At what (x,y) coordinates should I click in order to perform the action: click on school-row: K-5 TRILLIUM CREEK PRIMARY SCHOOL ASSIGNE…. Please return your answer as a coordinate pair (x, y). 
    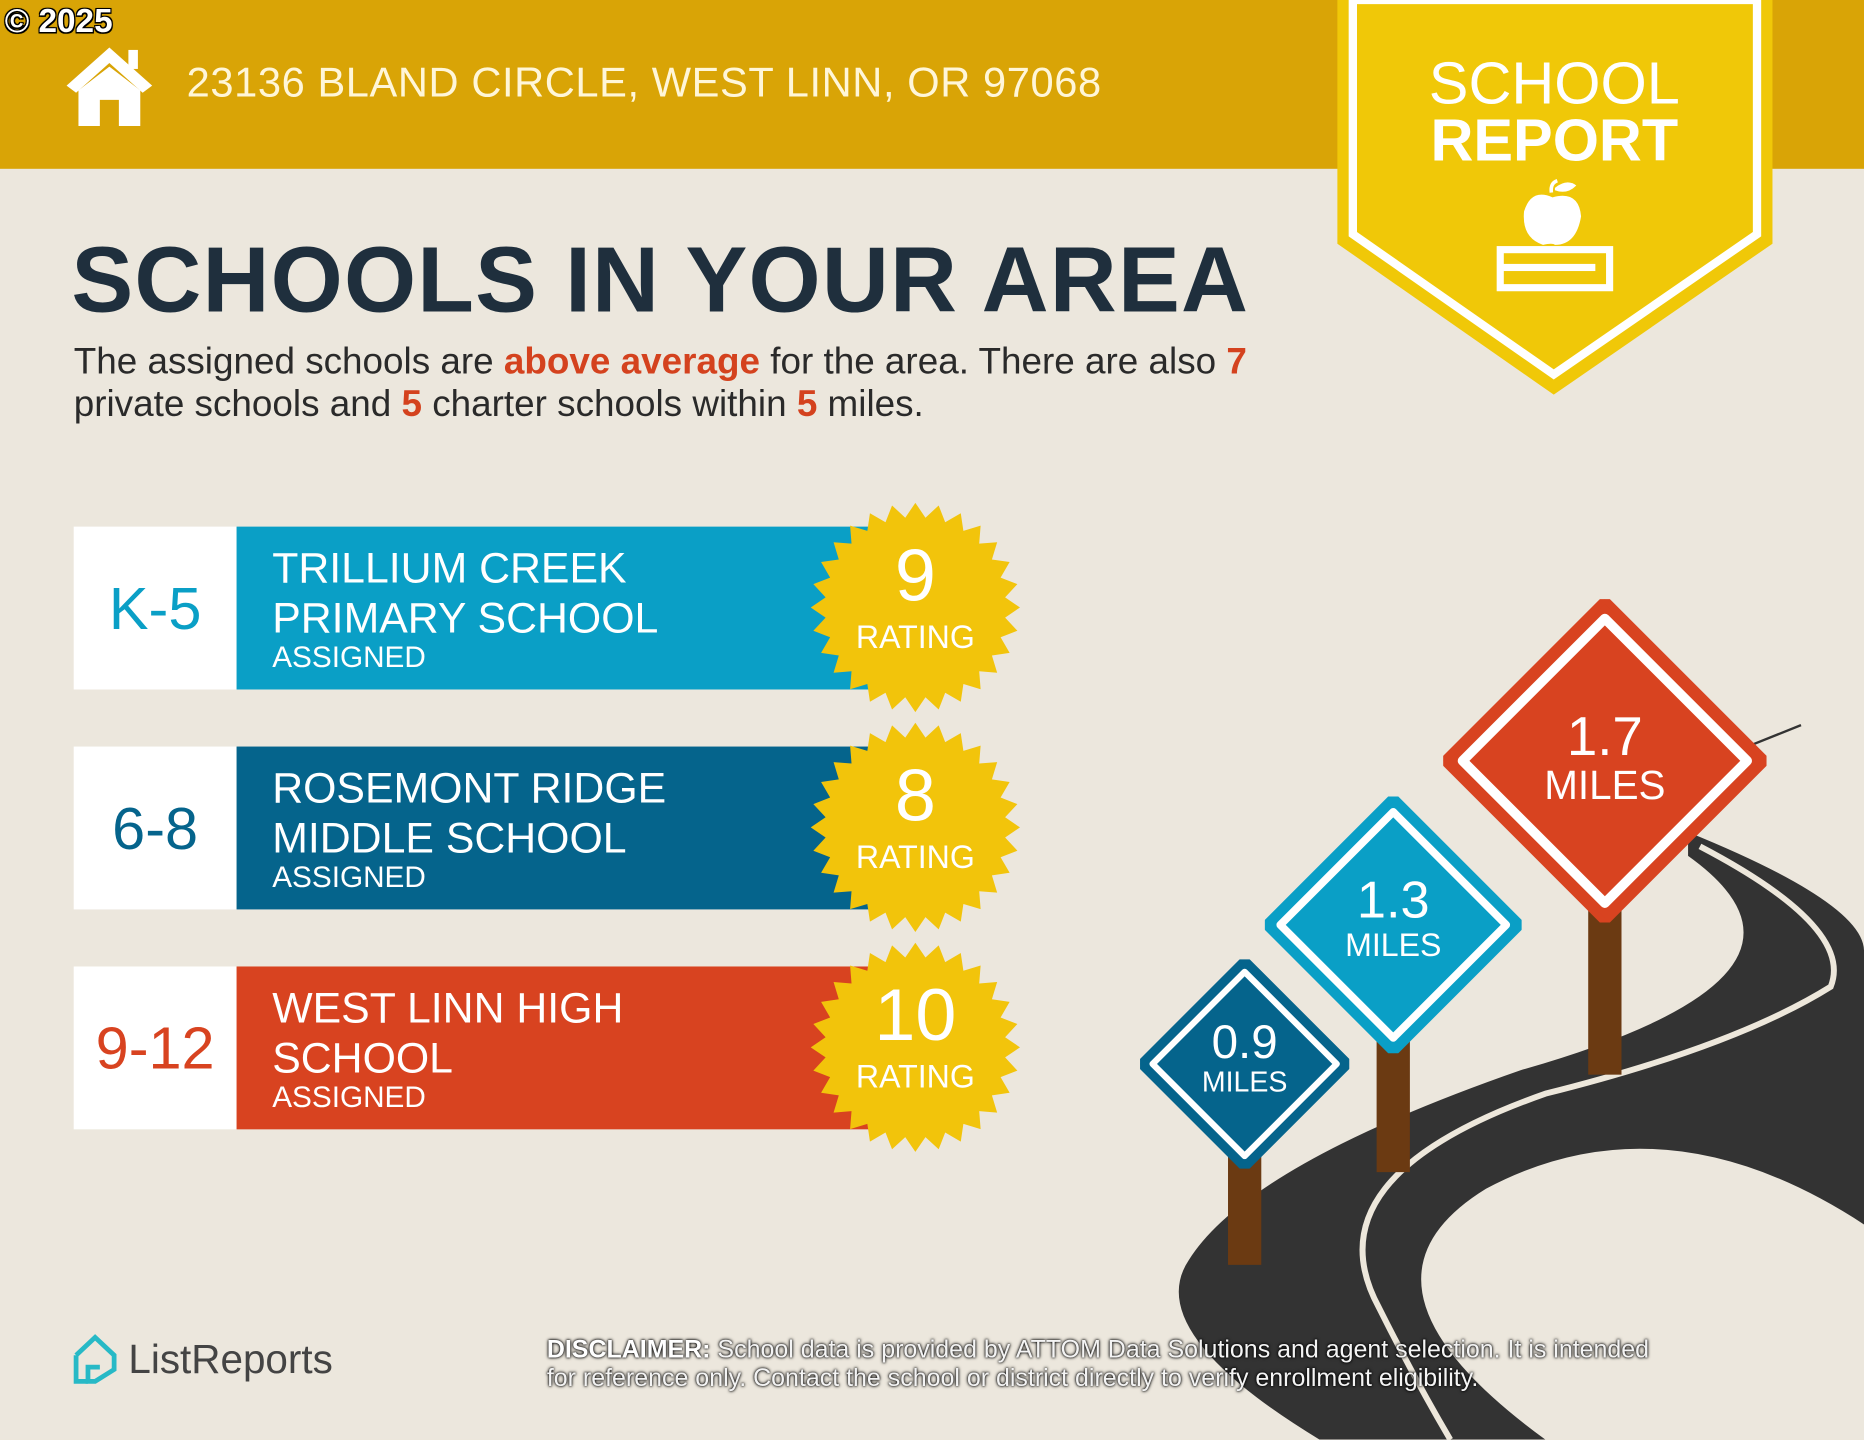
    Looking at the image, I should click on (476, 608).